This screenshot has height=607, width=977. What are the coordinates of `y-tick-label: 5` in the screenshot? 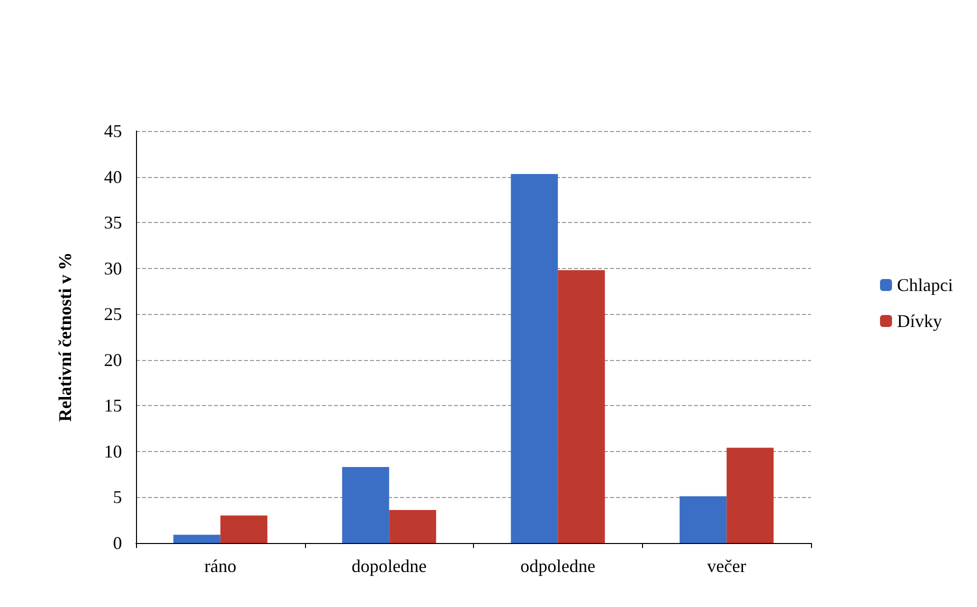 It's located at (117, 497).